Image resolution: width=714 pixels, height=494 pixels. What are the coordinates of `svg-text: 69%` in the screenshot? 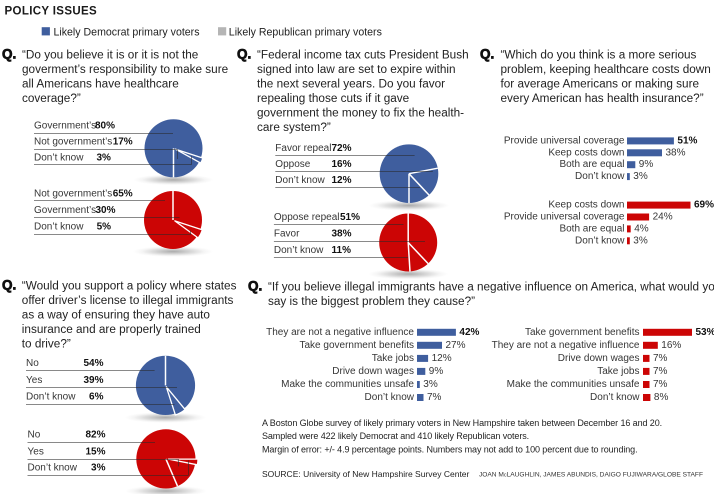 It's located at (704, 205).